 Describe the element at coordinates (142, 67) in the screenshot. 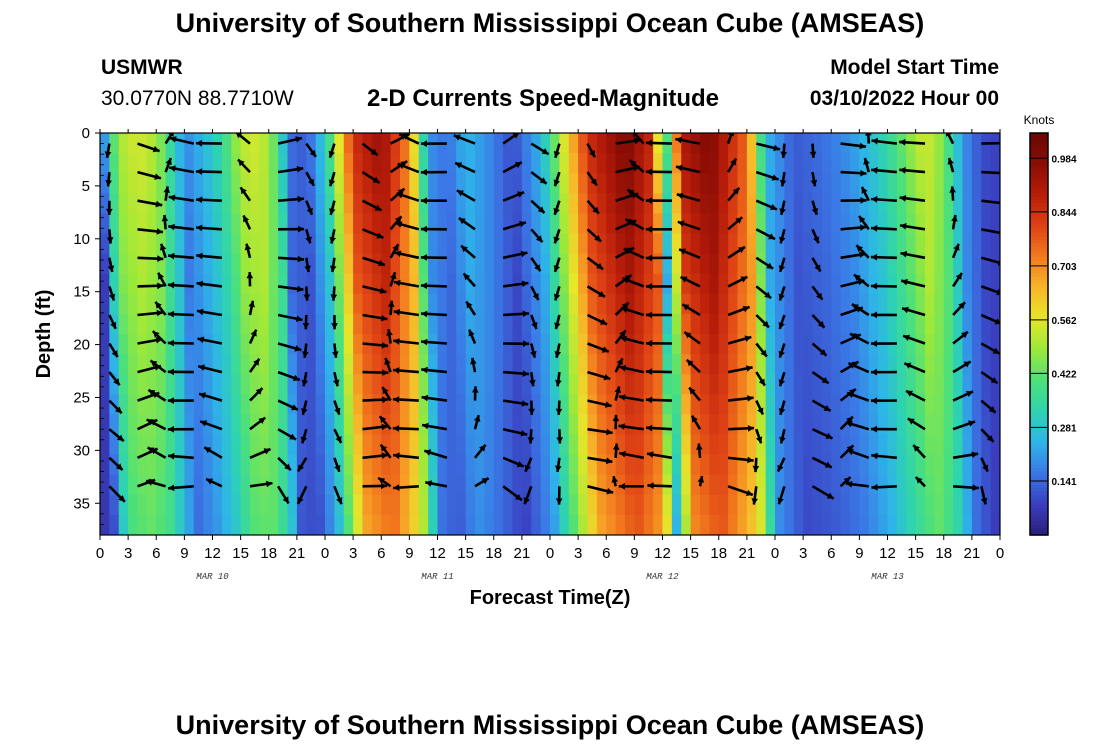

I see `station-id: USMWR` at that location.